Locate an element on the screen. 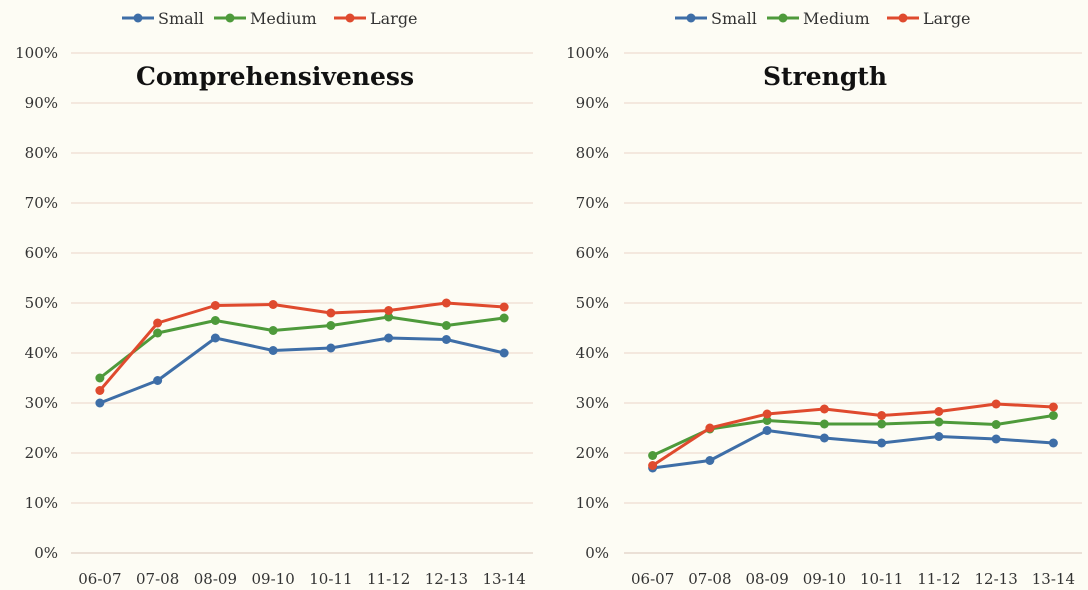 The width and height of the screenshot is (1088, 590). chart-title: Strength is located at coordinates (825, 76).